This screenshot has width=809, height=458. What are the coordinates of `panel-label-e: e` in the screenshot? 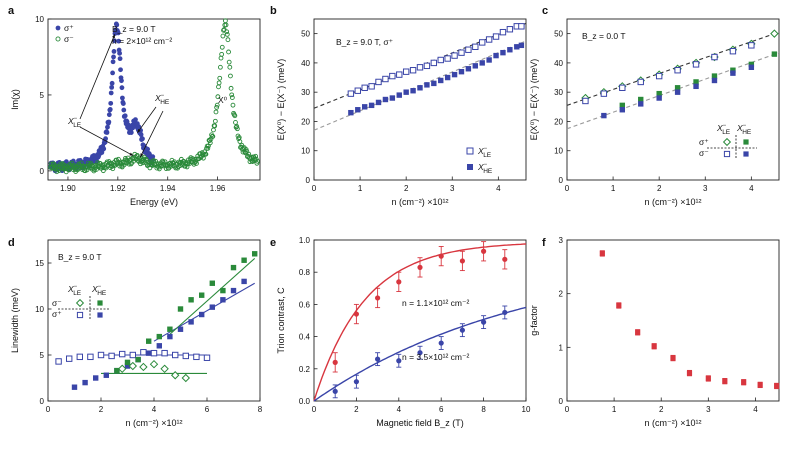 It's located at (273, 243).